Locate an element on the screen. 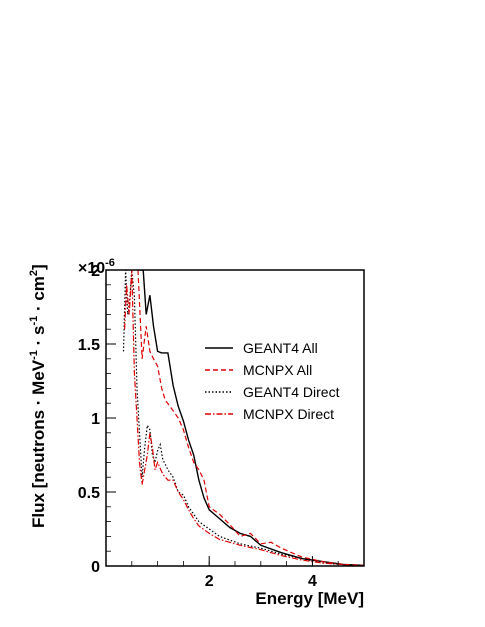  legend-label: GEANT4 Direct is located at coordinates (291, 392).